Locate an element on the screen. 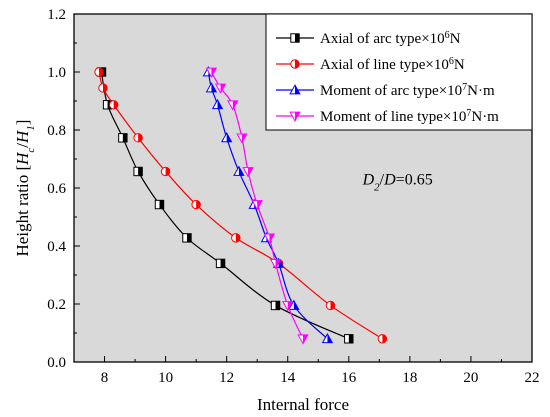  legend-item: Moment of arc type×107N·m is located at coordinates (385, 91).